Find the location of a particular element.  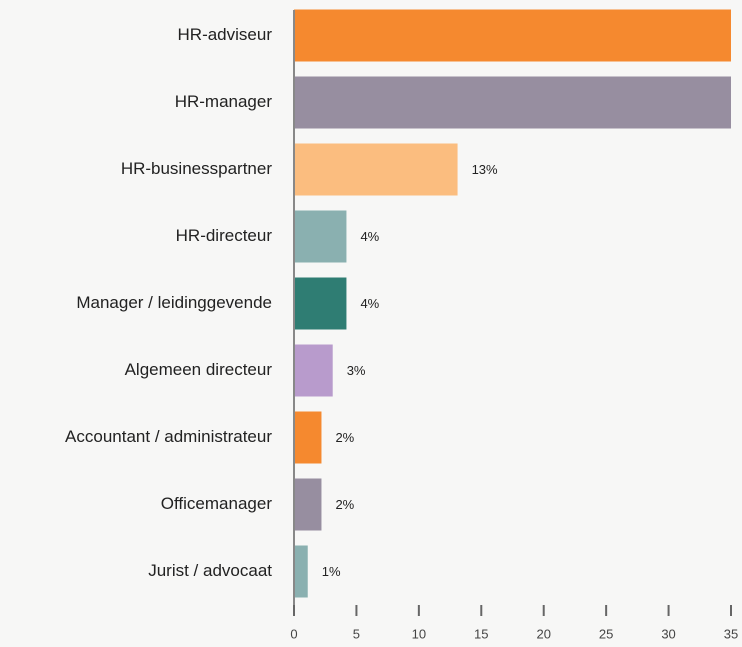

category-label: Jurist / advocaat is located at coordinates (210, 570).